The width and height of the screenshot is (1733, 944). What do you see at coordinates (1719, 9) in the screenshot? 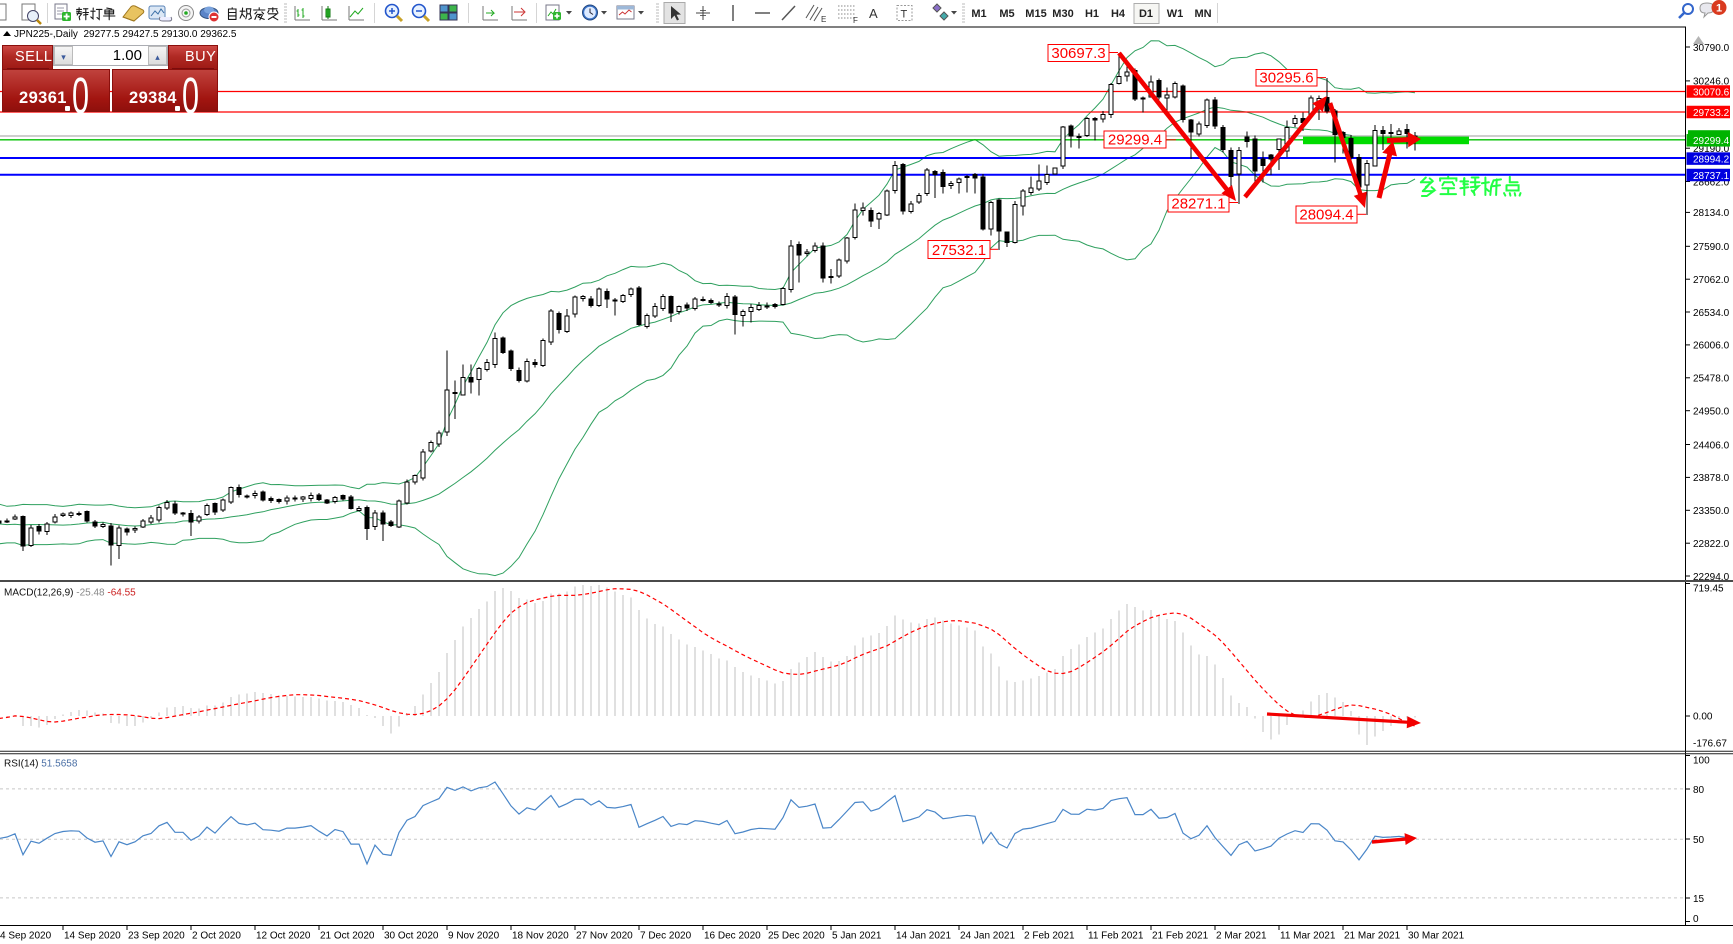
I see `svg-text: 1` at bounding box center [1719, 9].